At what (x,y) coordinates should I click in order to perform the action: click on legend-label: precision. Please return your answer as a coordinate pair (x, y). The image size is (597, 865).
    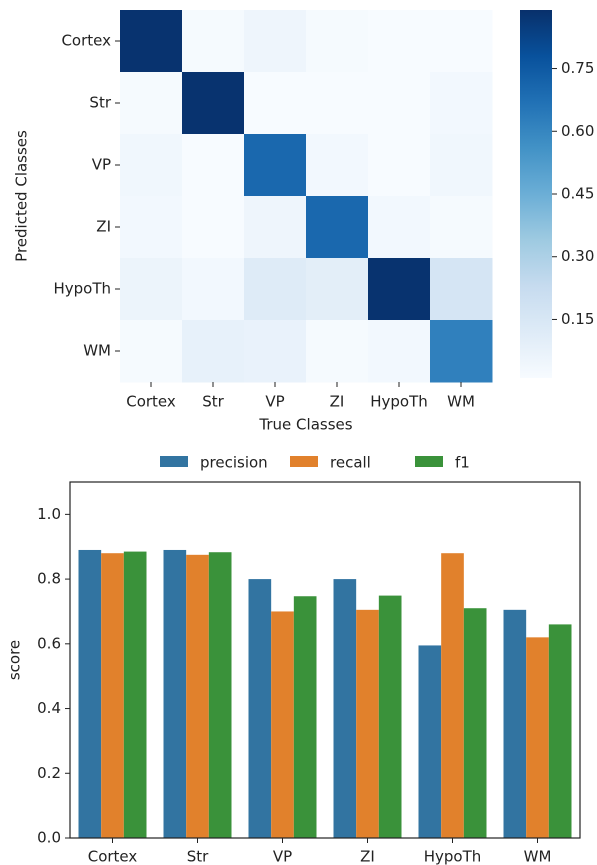
    Looking at the image, I should click on (234, 463).